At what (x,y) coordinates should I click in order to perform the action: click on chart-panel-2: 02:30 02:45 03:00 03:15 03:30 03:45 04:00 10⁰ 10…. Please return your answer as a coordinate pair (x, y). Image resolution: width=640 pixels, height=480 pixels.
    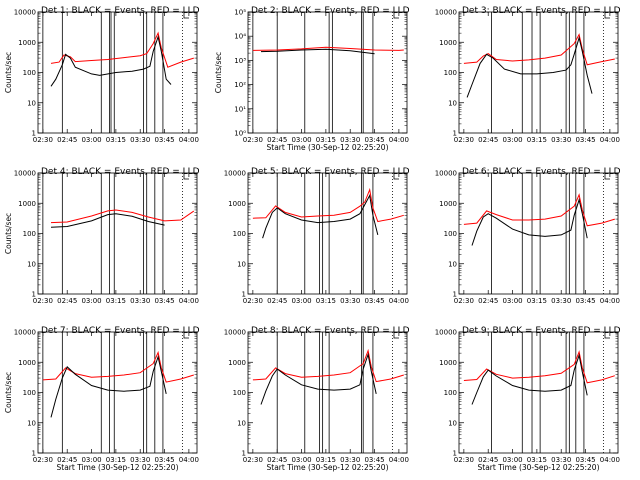
    Looking at the image, I should click on (312, 79).